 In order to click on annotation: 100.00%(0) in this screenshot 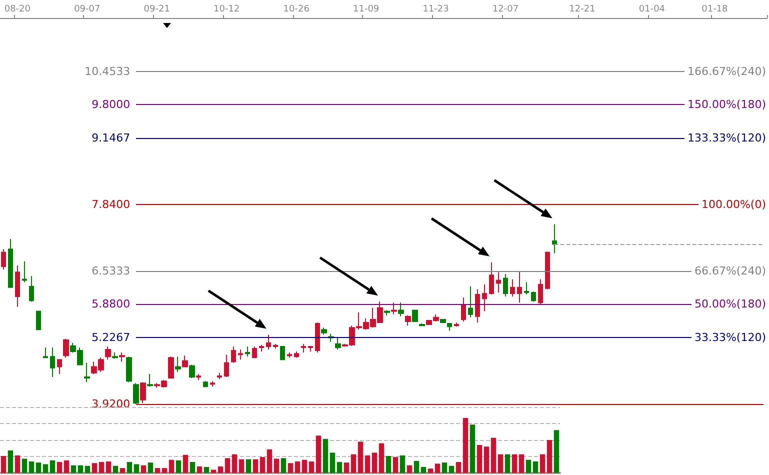, I will do `click(733, 204)`.